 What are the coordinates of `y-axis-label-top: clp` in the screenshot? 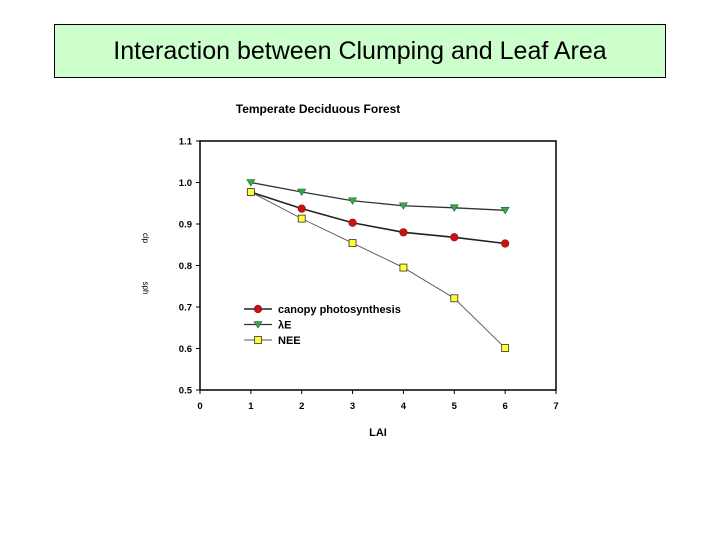 It's located at (145, 238).